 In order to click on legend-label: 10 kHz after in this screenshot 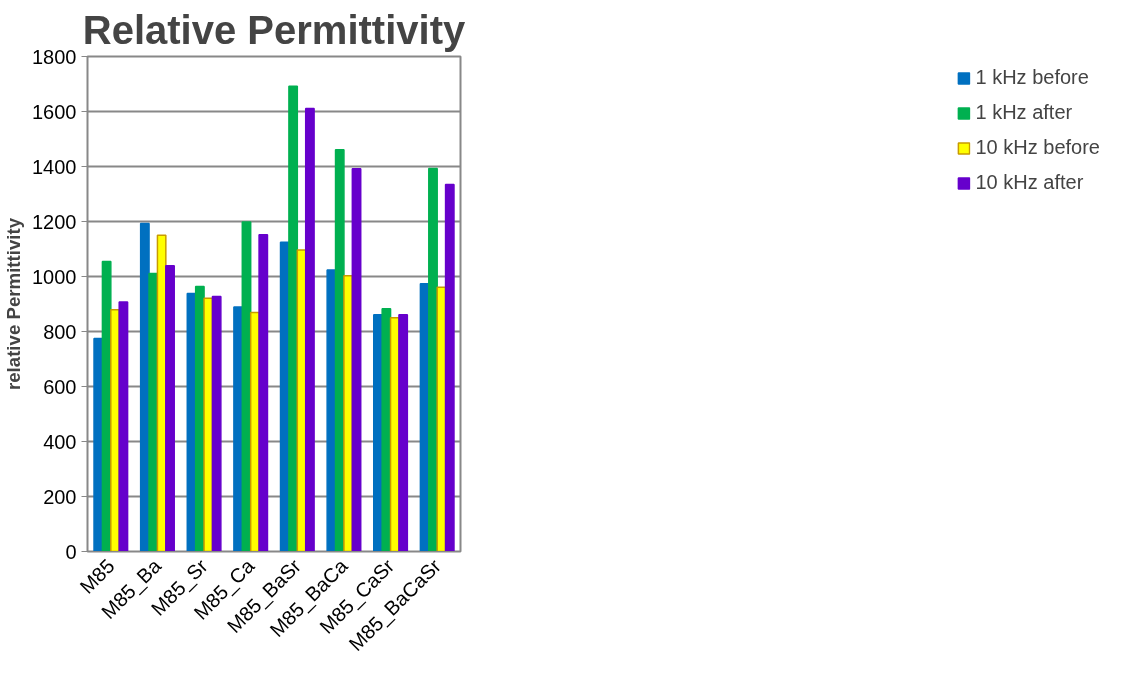, I will do `click(1029, 182)`.